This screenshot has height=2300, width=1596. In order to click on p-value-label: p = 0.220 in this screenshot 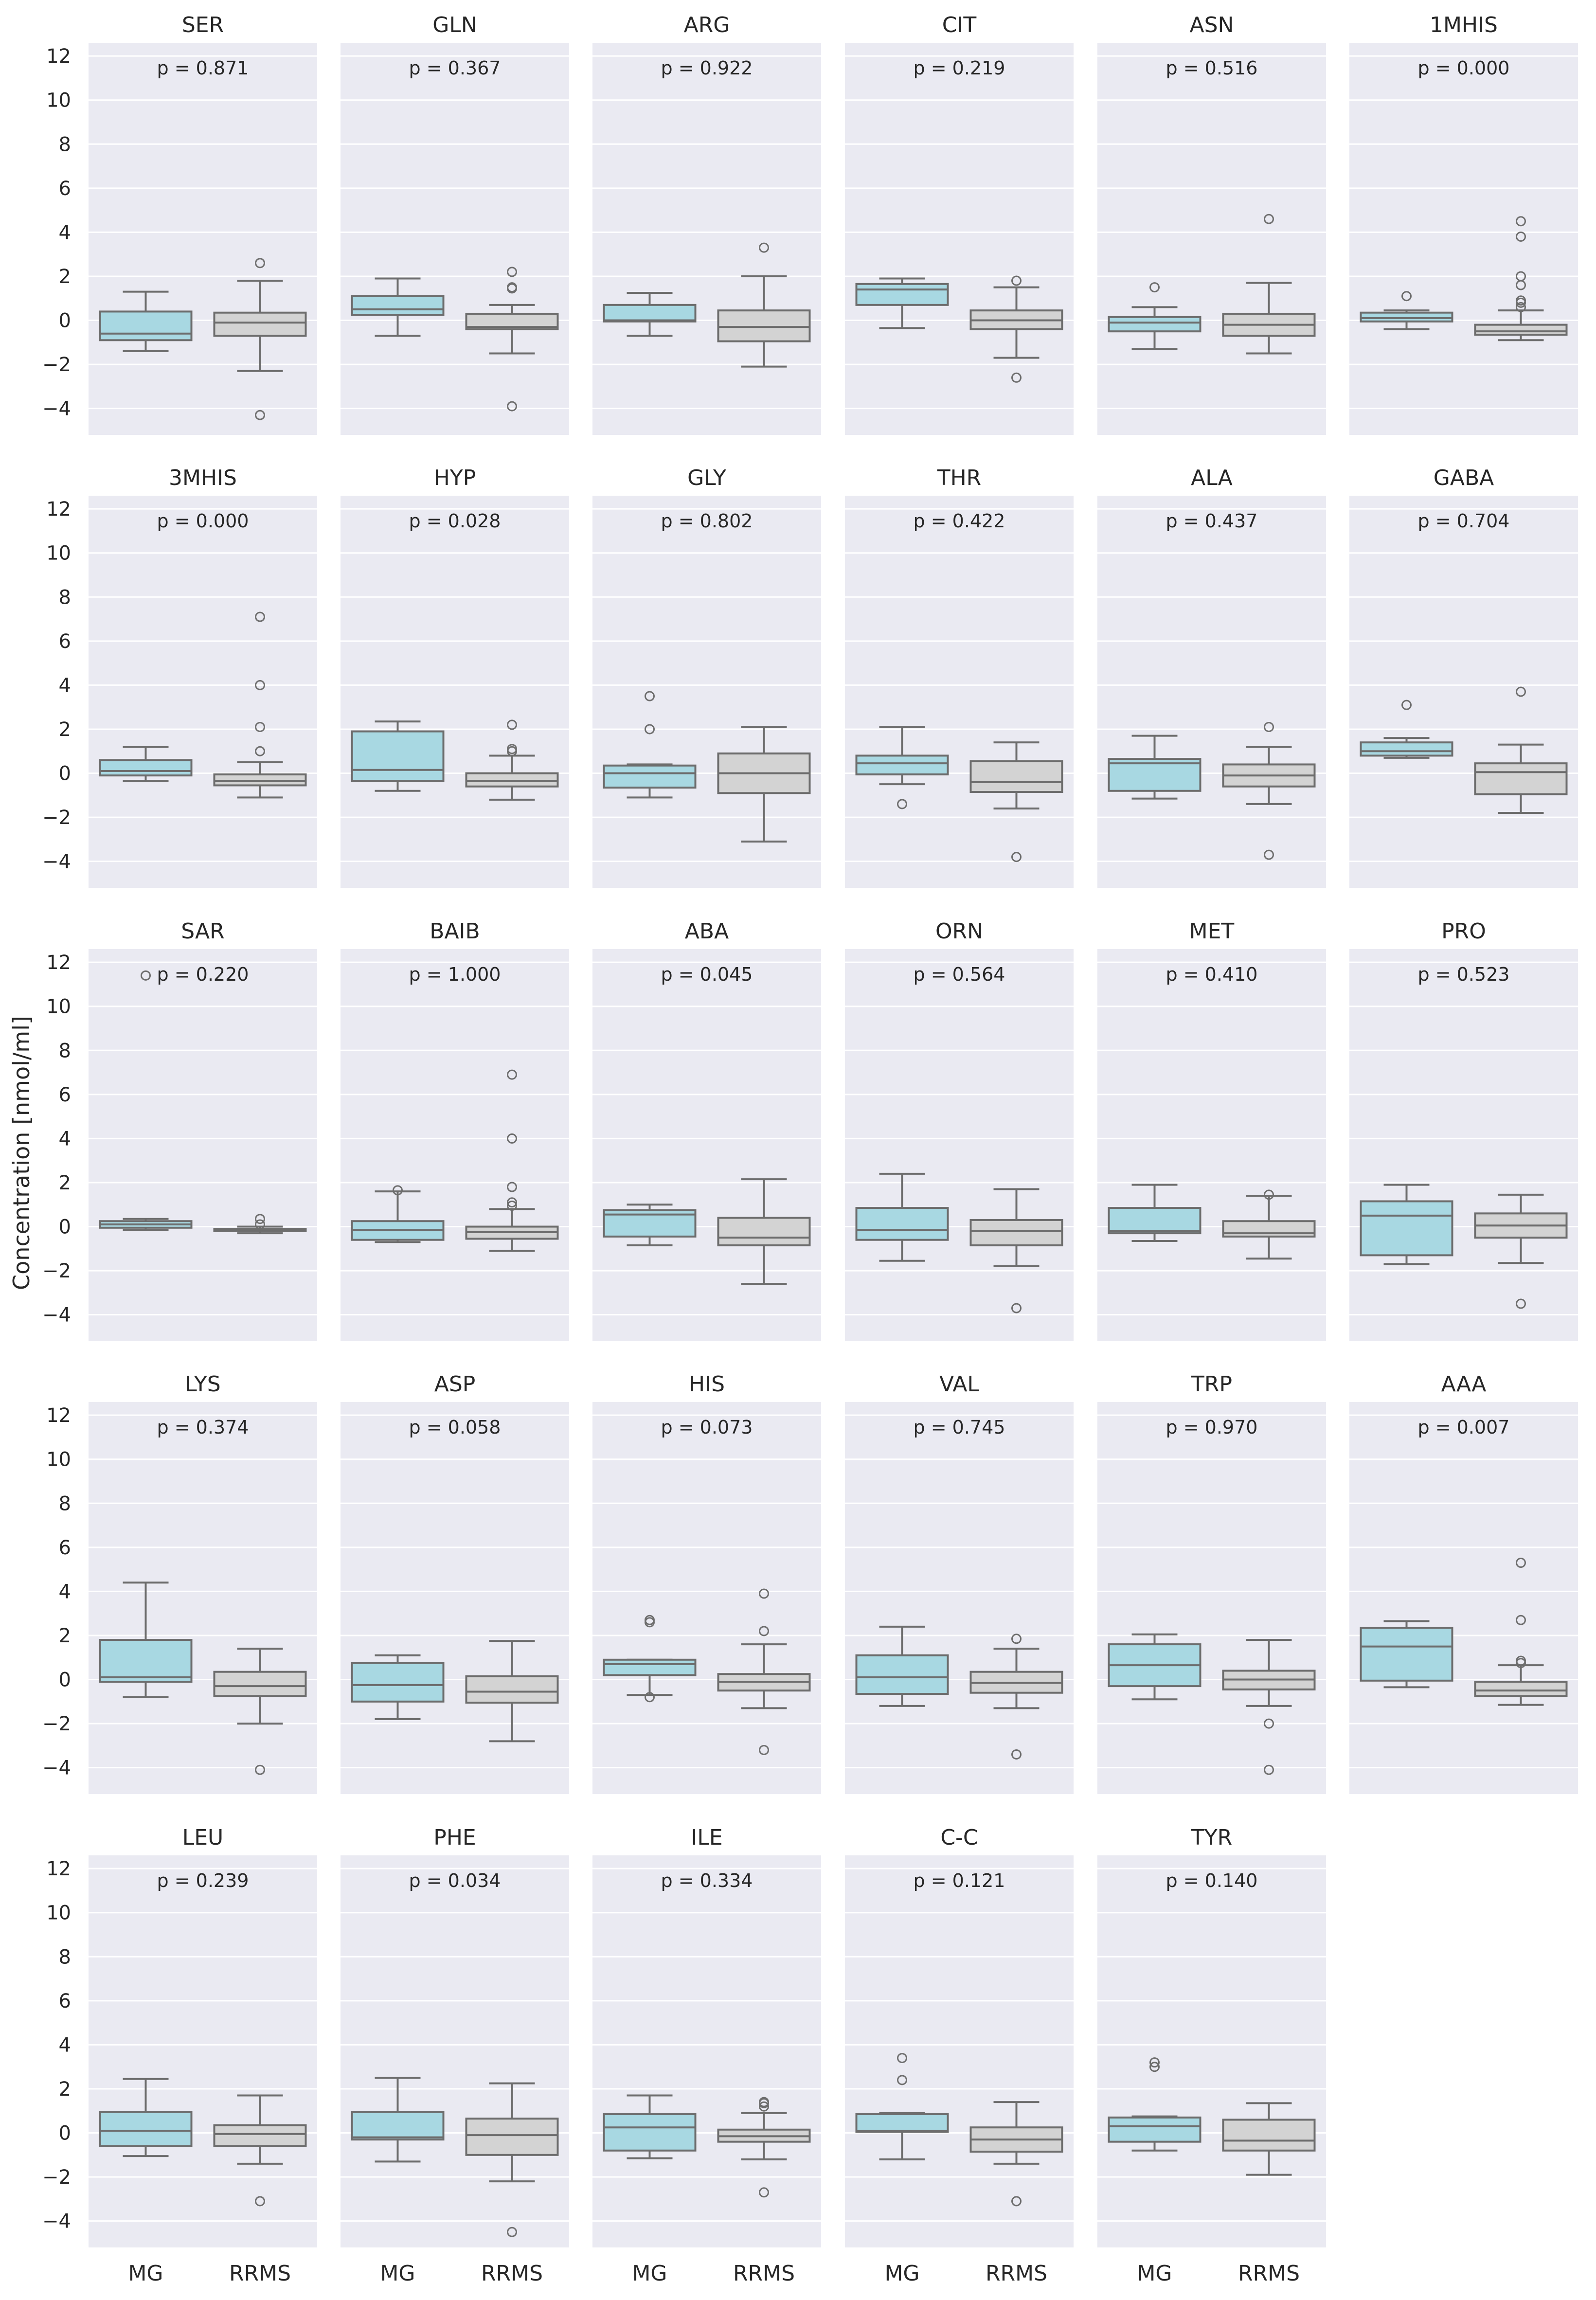, I will do `click(203, 974)`.